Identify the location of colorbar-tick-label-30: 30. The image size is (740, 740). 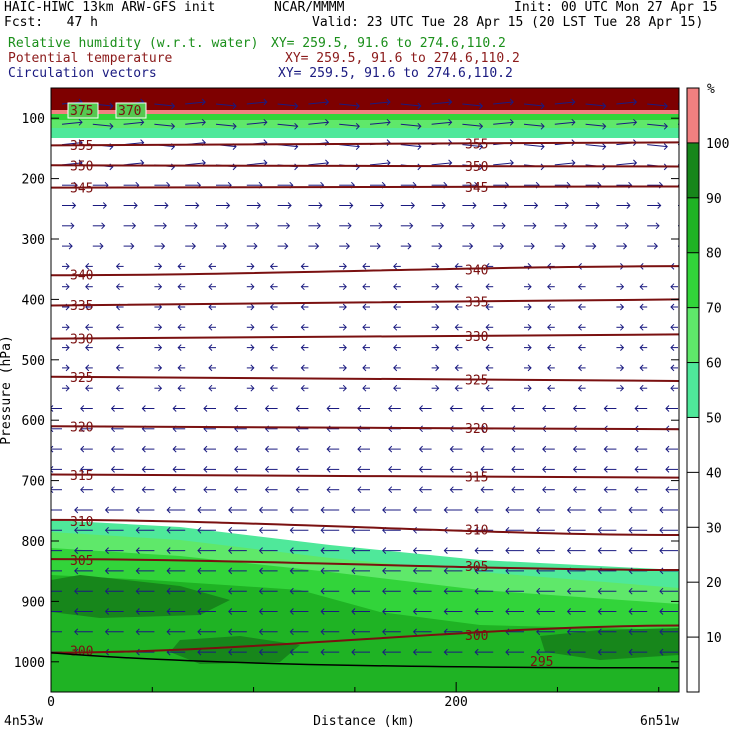
(714, 528).